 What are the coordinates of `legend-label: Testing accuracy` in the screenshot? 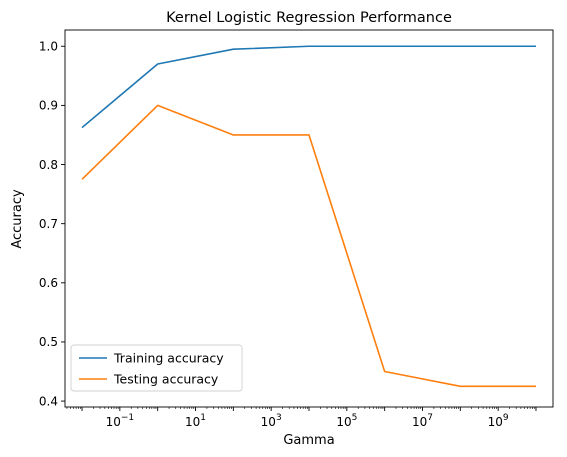 It's located at (166, 379).